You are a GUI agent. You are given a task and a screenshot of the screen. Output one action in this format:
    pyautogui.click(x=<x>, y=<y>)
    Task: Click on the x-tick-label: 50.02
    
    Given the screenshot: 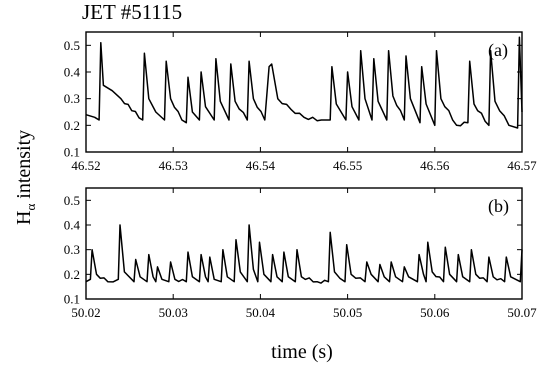 What is the action you would take?
    pyautogui.click(x=85, y=312)
    